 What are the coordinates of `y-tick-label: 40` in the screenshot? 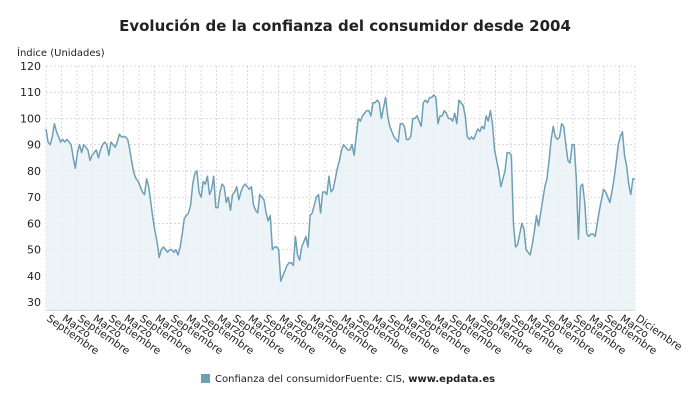 It's located at (34, 276).